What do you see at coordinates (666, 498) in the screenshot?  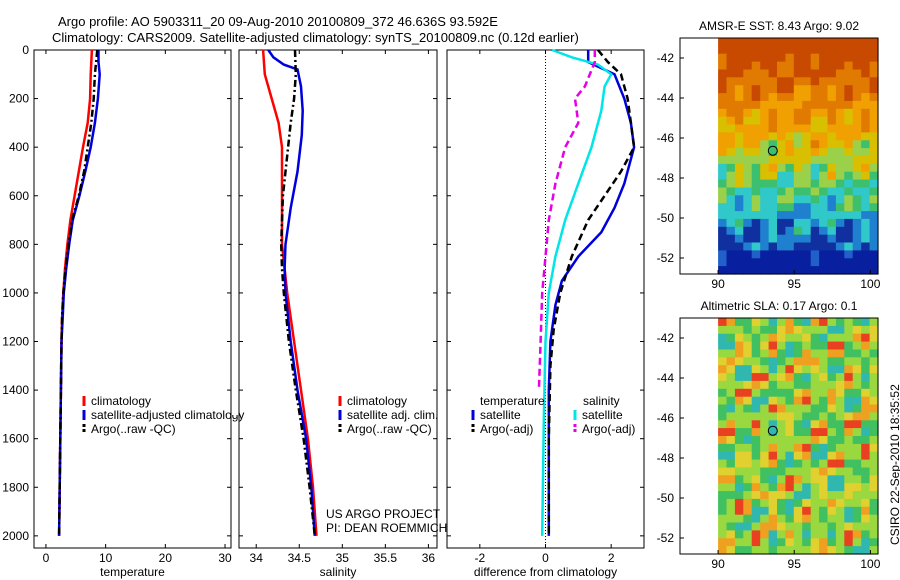 I see `sla-map-ytick-label: -50` at bounding box center [666, 498].